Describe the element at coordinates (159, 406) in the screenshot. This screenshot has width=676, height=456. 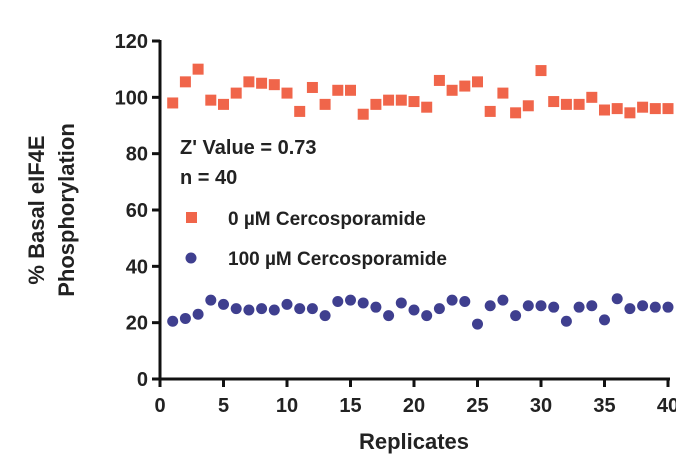
I see `x-tick-label: 0` at that location.